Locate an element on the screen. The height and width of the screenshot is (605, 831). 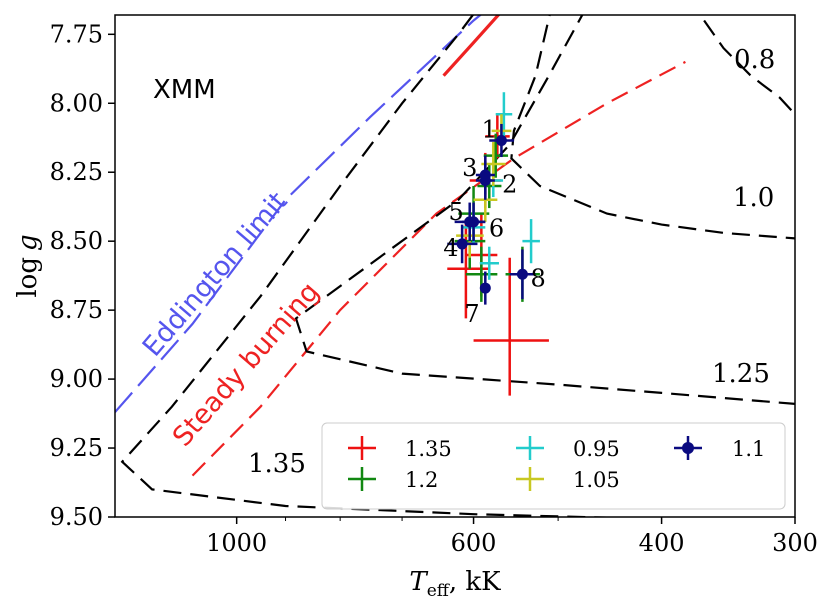
legend-dot is located at coordinates (688, 448).